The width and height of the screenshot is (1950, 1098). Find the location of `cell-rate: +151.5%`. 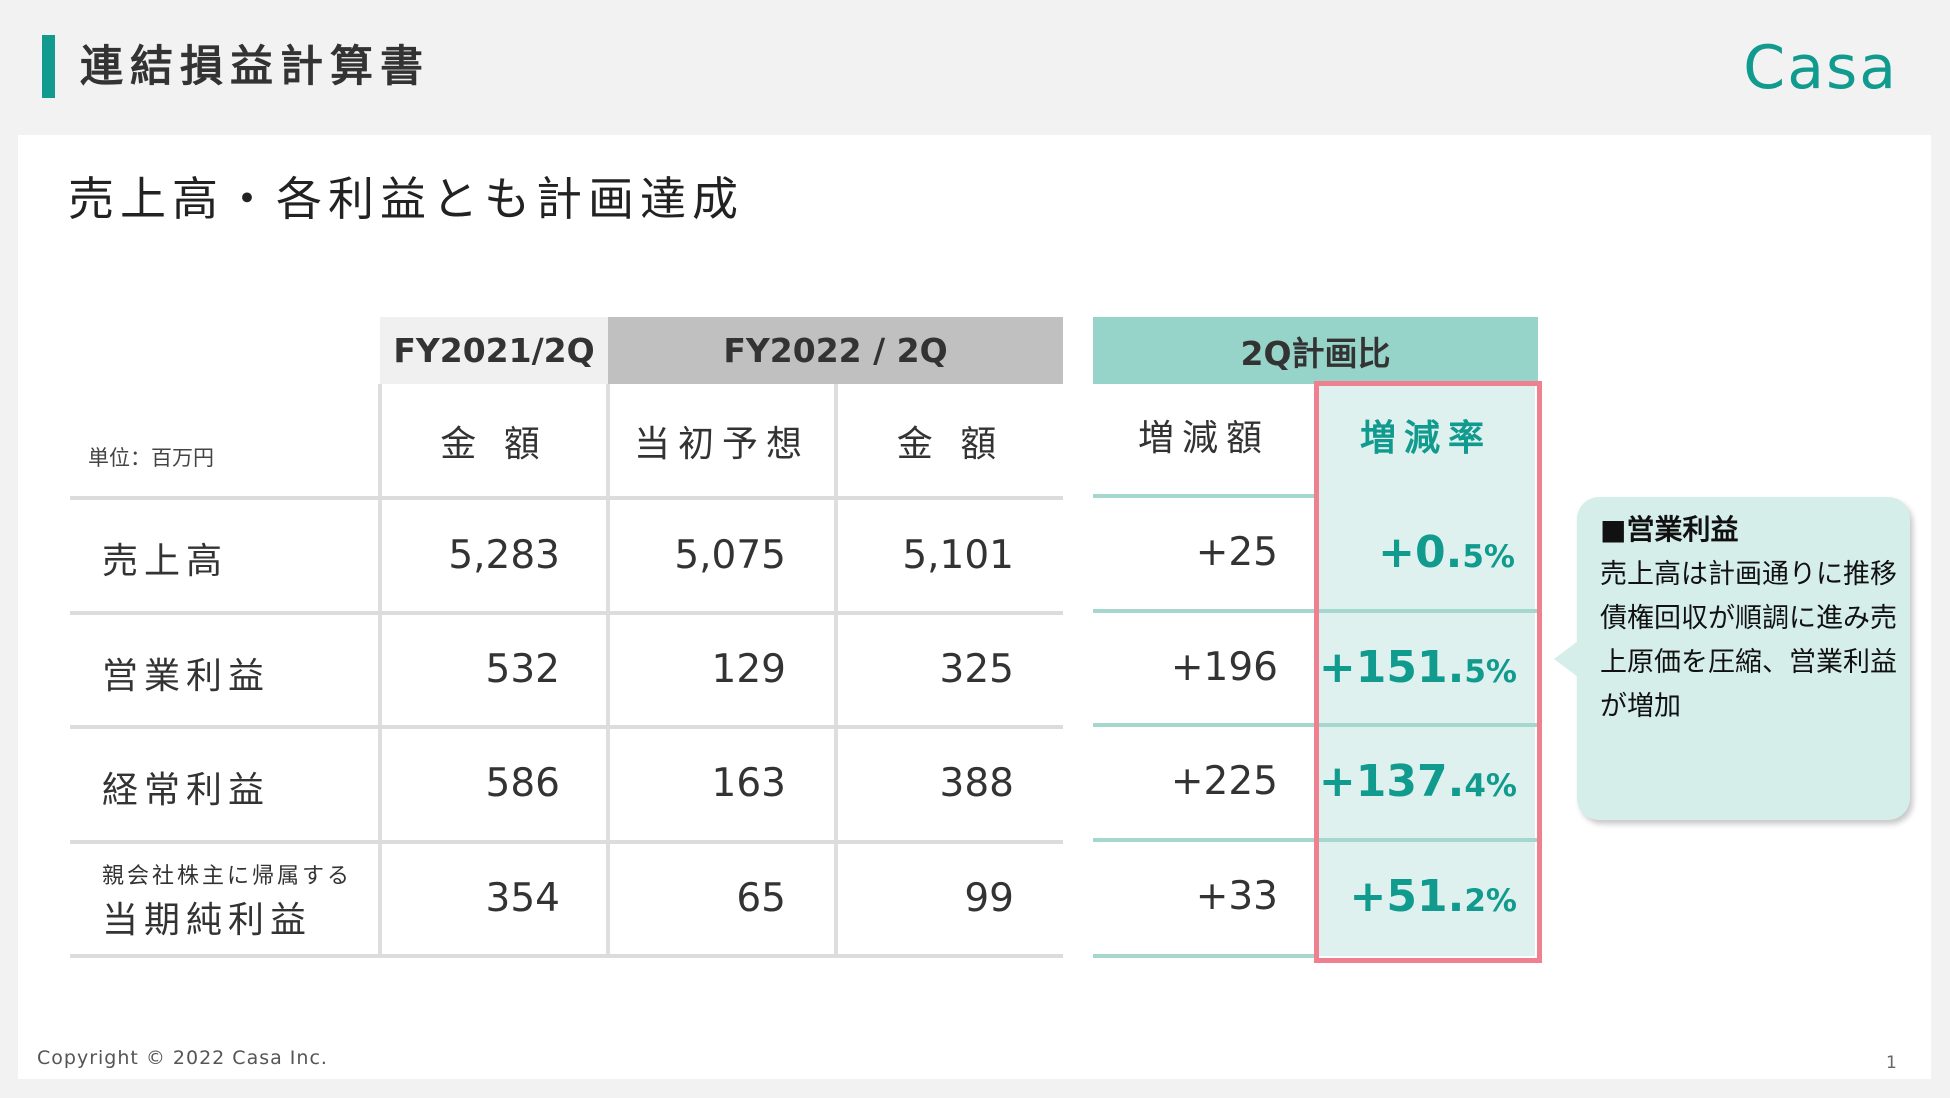

cell-rate: +151.5% is located at coordinates (1417, 670).